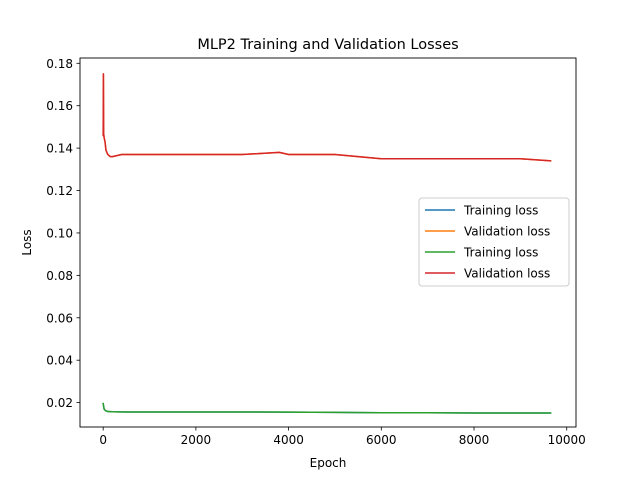  I want to click on y-tick-label: 0.02, so click(59, 403).